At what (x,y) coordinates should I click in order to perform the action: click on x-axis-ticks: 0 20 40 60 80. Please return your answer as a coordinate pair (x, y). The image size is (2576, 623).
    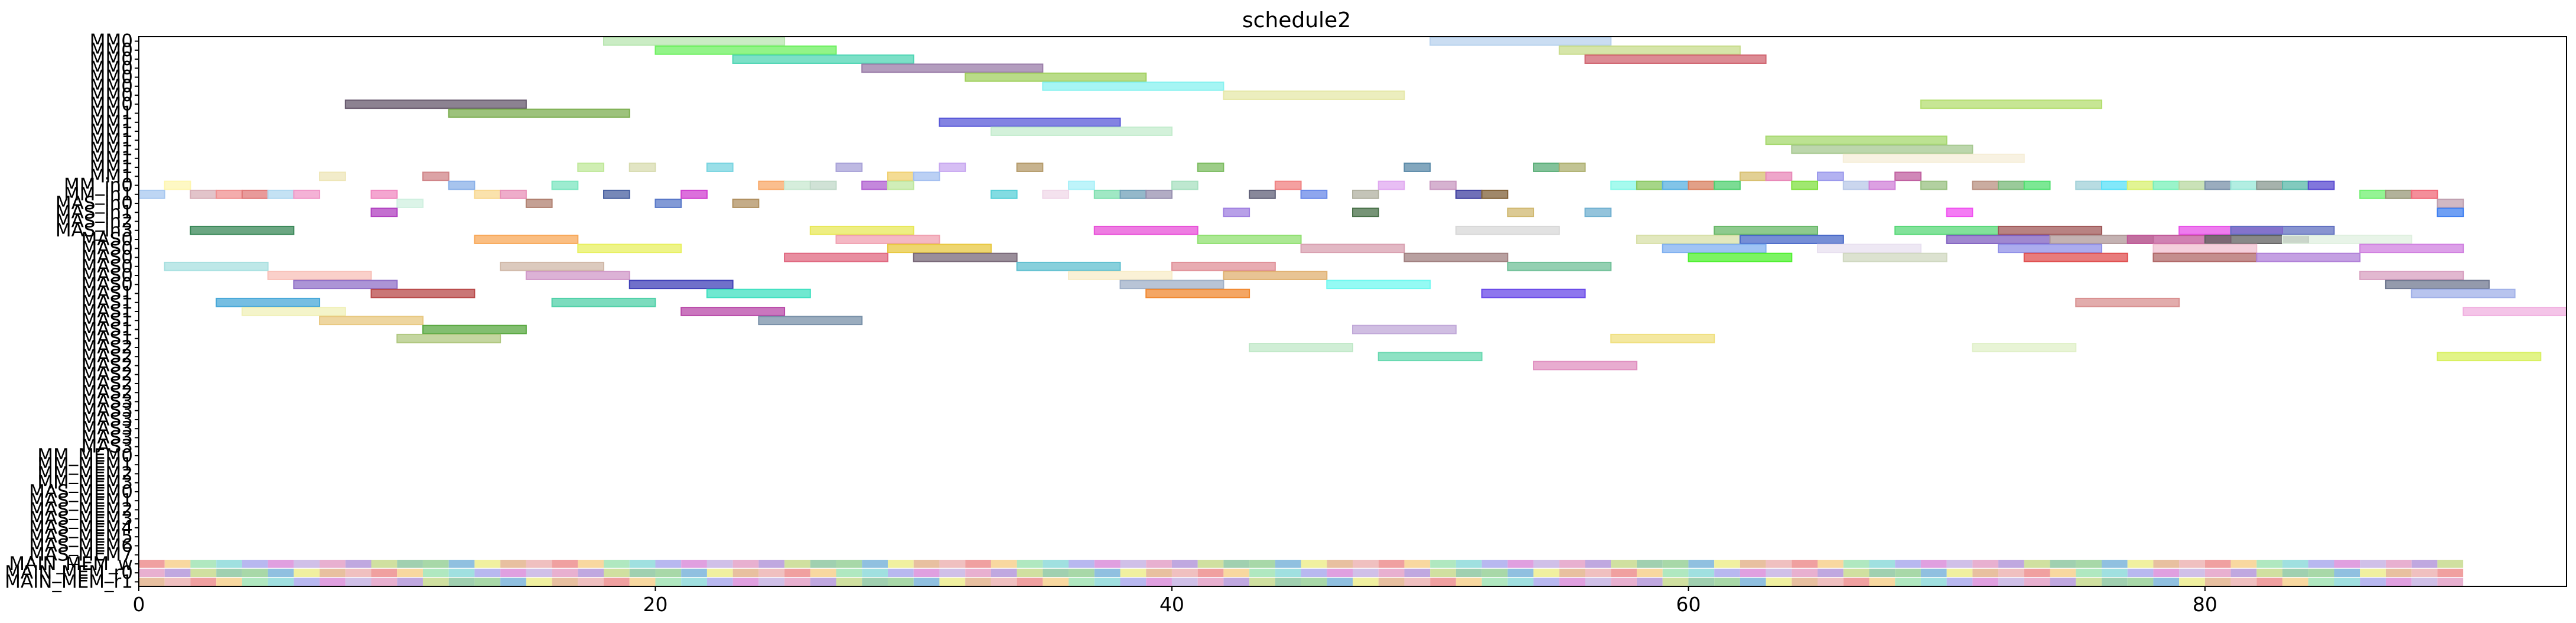
    Looking at the image, I should click on (1175, 601).